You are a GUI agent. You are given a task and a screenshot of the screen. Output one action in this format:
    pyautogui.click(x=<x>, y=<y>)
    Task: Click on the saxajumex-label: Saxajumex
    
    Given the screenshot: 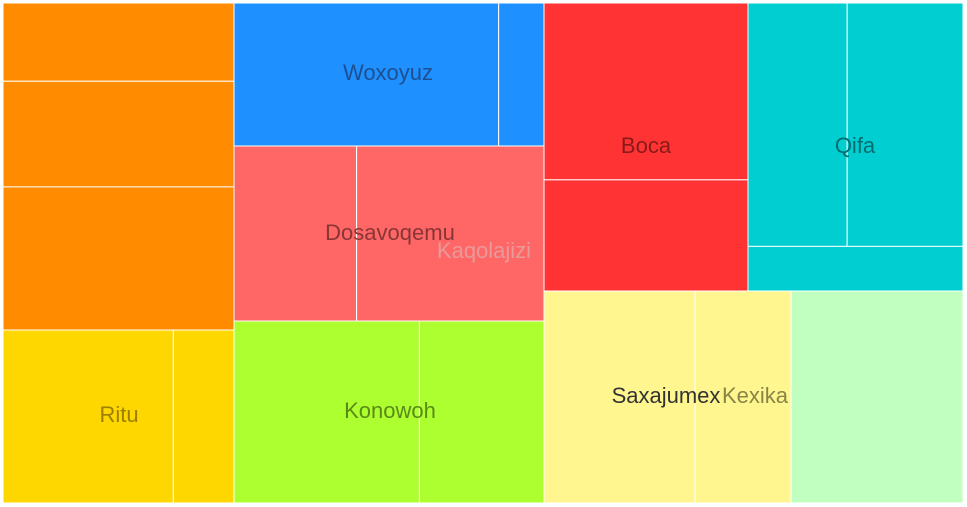 What is the action you would take?
    pyautogui.click(x=666, y=395)
    